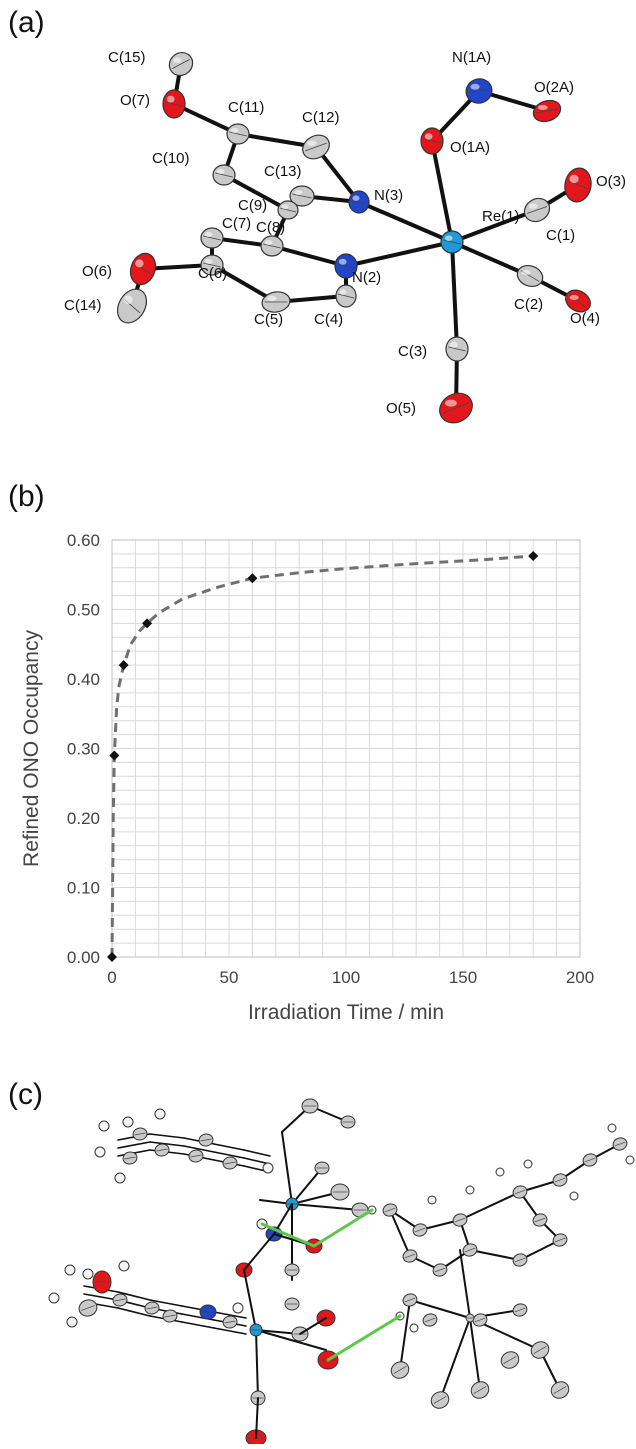 This screenshot has width=636, height=1449. Describe the element at coordinates (501, 216) in the screenshot. I see `atom-label-Re1: Re(1)` at that location.